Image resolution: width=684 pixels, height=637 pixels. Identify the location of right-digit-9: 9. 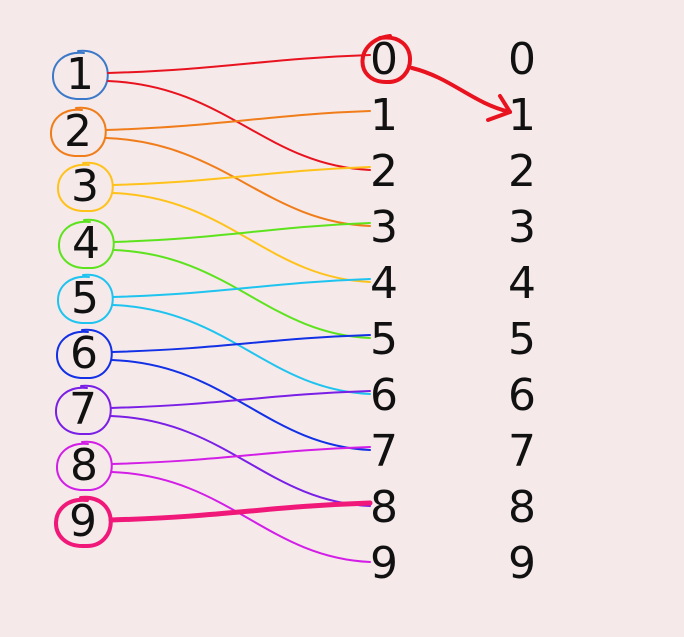
(522, 563).